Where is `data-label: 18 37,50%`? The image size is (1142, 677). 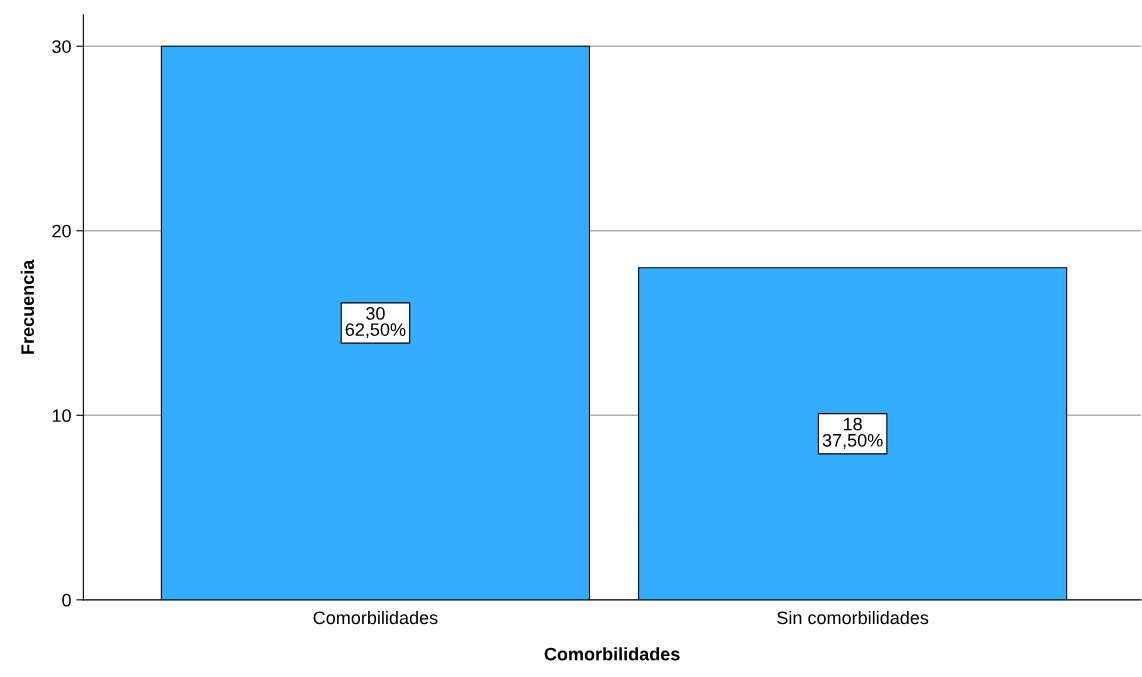
data-label: 18 37,50% is located at coordinates (852, 433).